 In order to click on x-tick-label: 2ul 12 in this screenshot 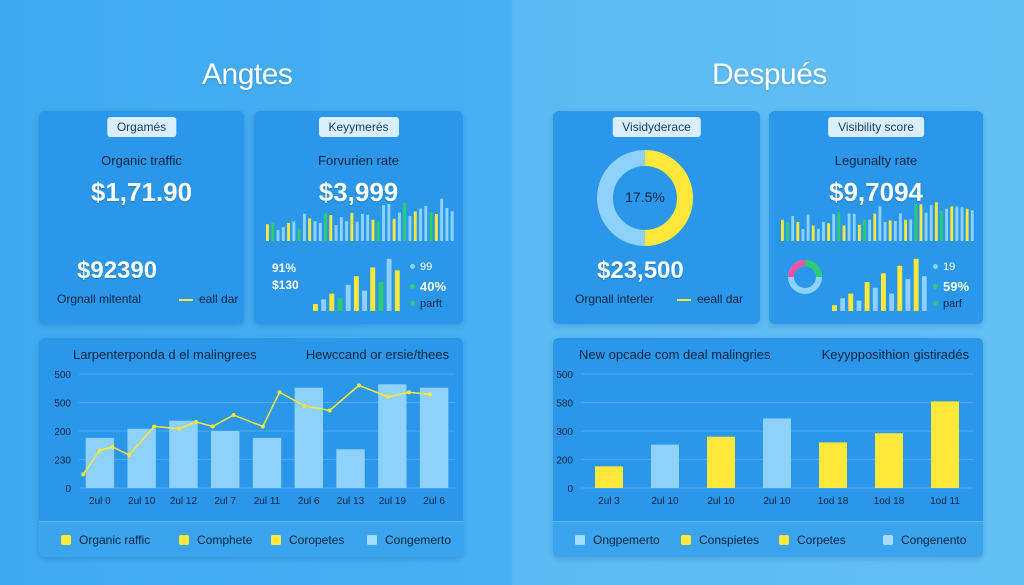, I will do `click(184, 501)`.